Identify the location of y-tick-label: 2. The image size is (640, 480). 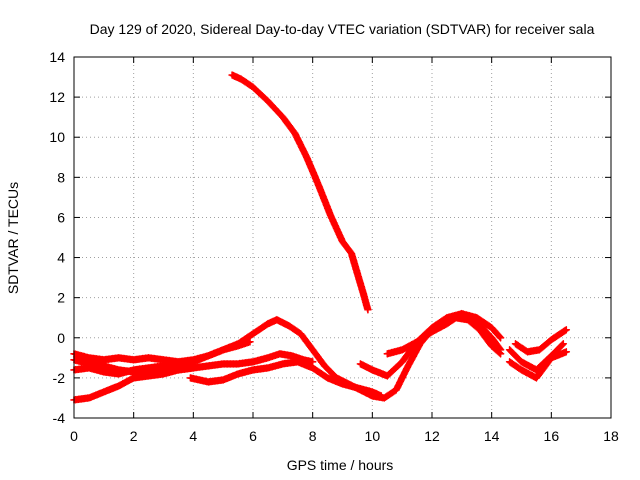
(61, 298).